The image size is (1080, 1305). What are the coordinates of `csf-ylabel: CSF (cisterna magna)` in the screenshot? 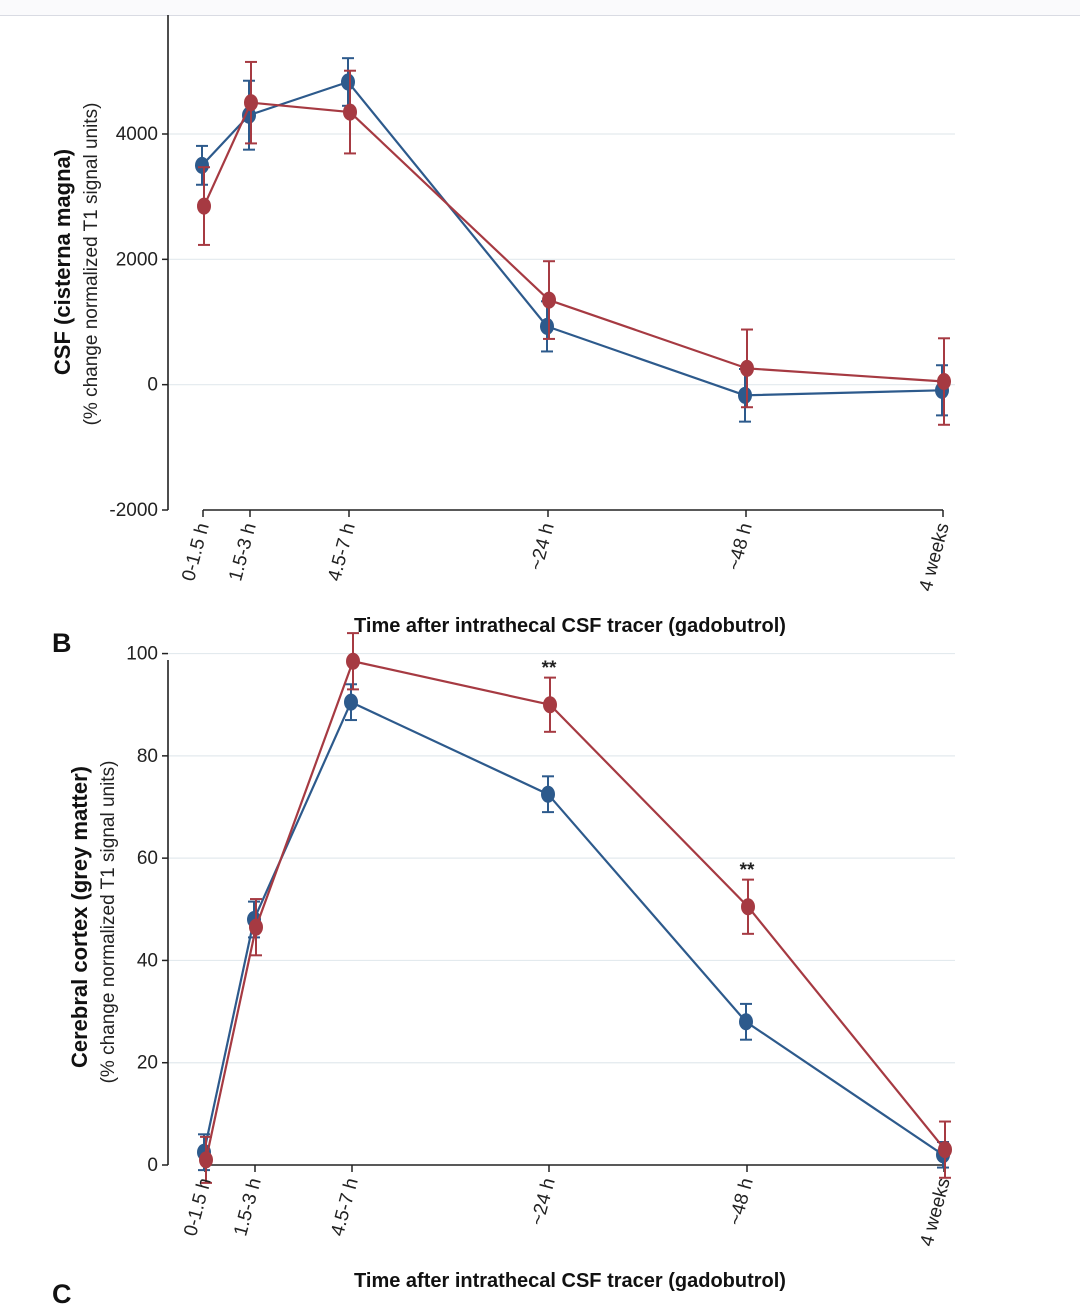 It's located at (62, 262).